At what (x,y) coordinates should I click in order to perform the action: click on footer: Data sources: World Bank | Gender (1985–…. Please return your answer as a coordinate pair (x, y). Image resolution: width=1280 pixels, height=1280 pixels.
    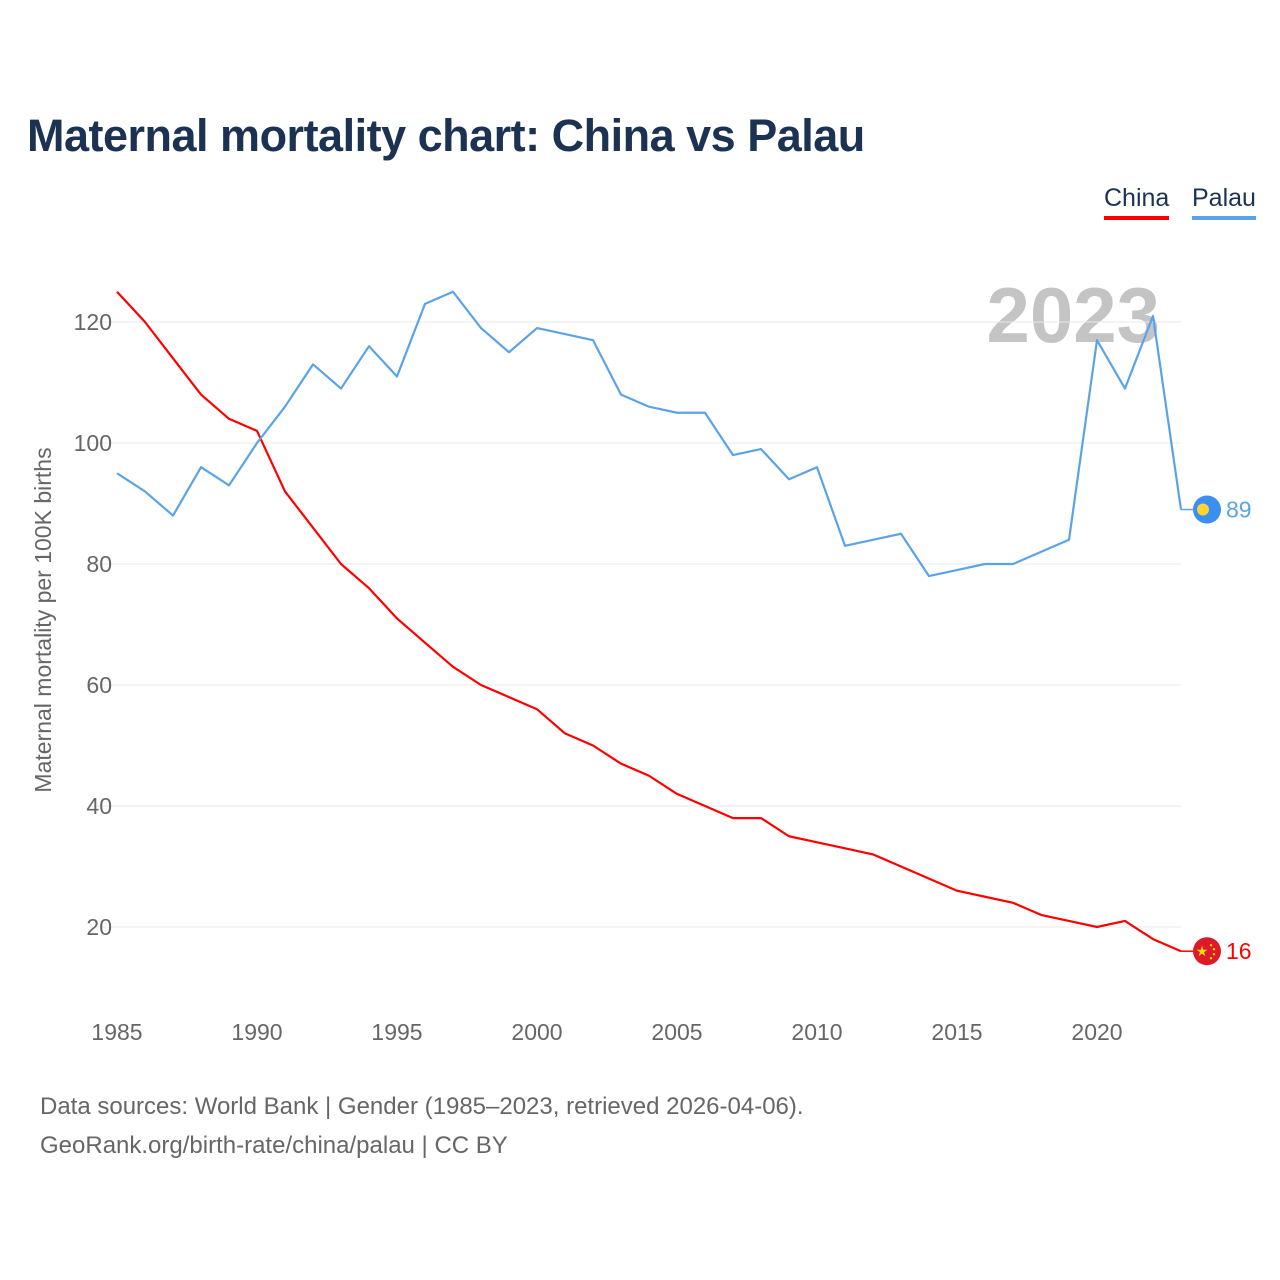
    Looking at the image, I should click on (422, 1126).